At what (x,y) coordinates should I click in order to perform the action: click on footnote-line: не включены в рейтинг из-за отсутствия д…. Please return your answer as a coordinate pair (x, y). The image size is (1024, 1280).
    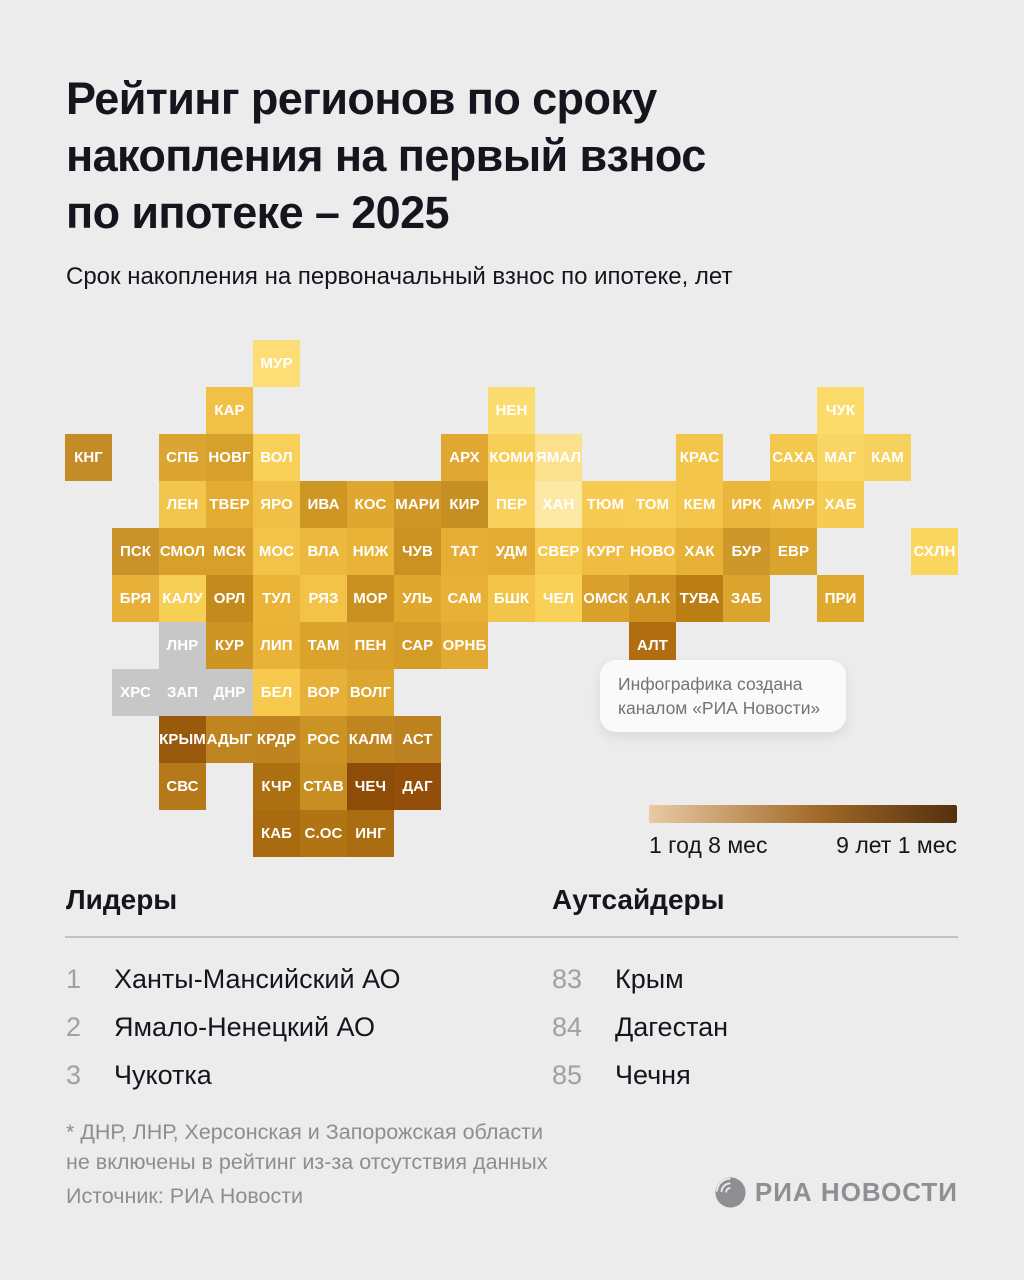
    Looking at the image, I should click on (307, 1162).